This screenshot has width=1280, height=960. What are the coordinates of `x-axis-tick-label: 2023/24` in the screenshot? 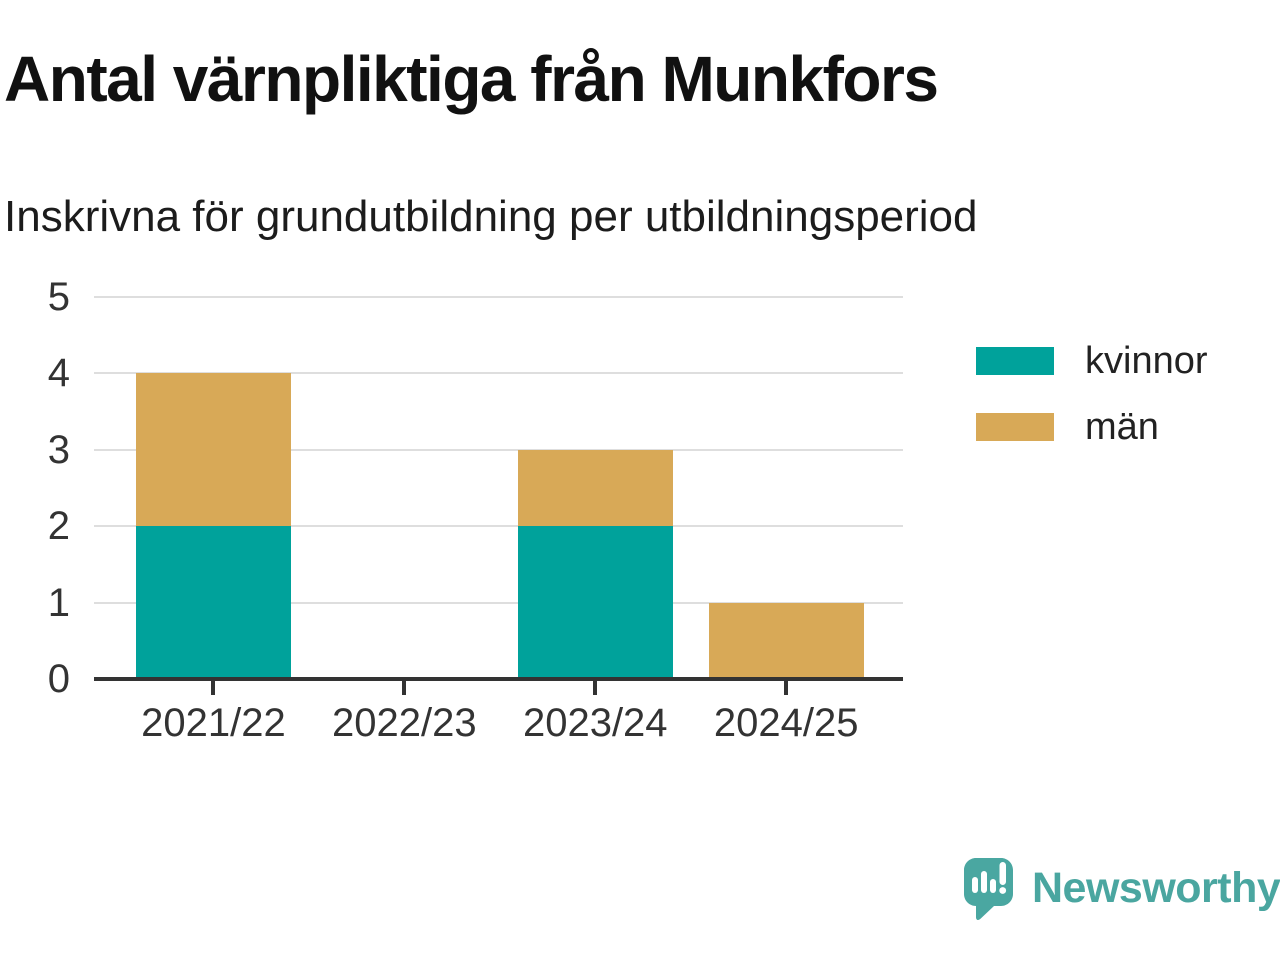 It's located at (595, 723).